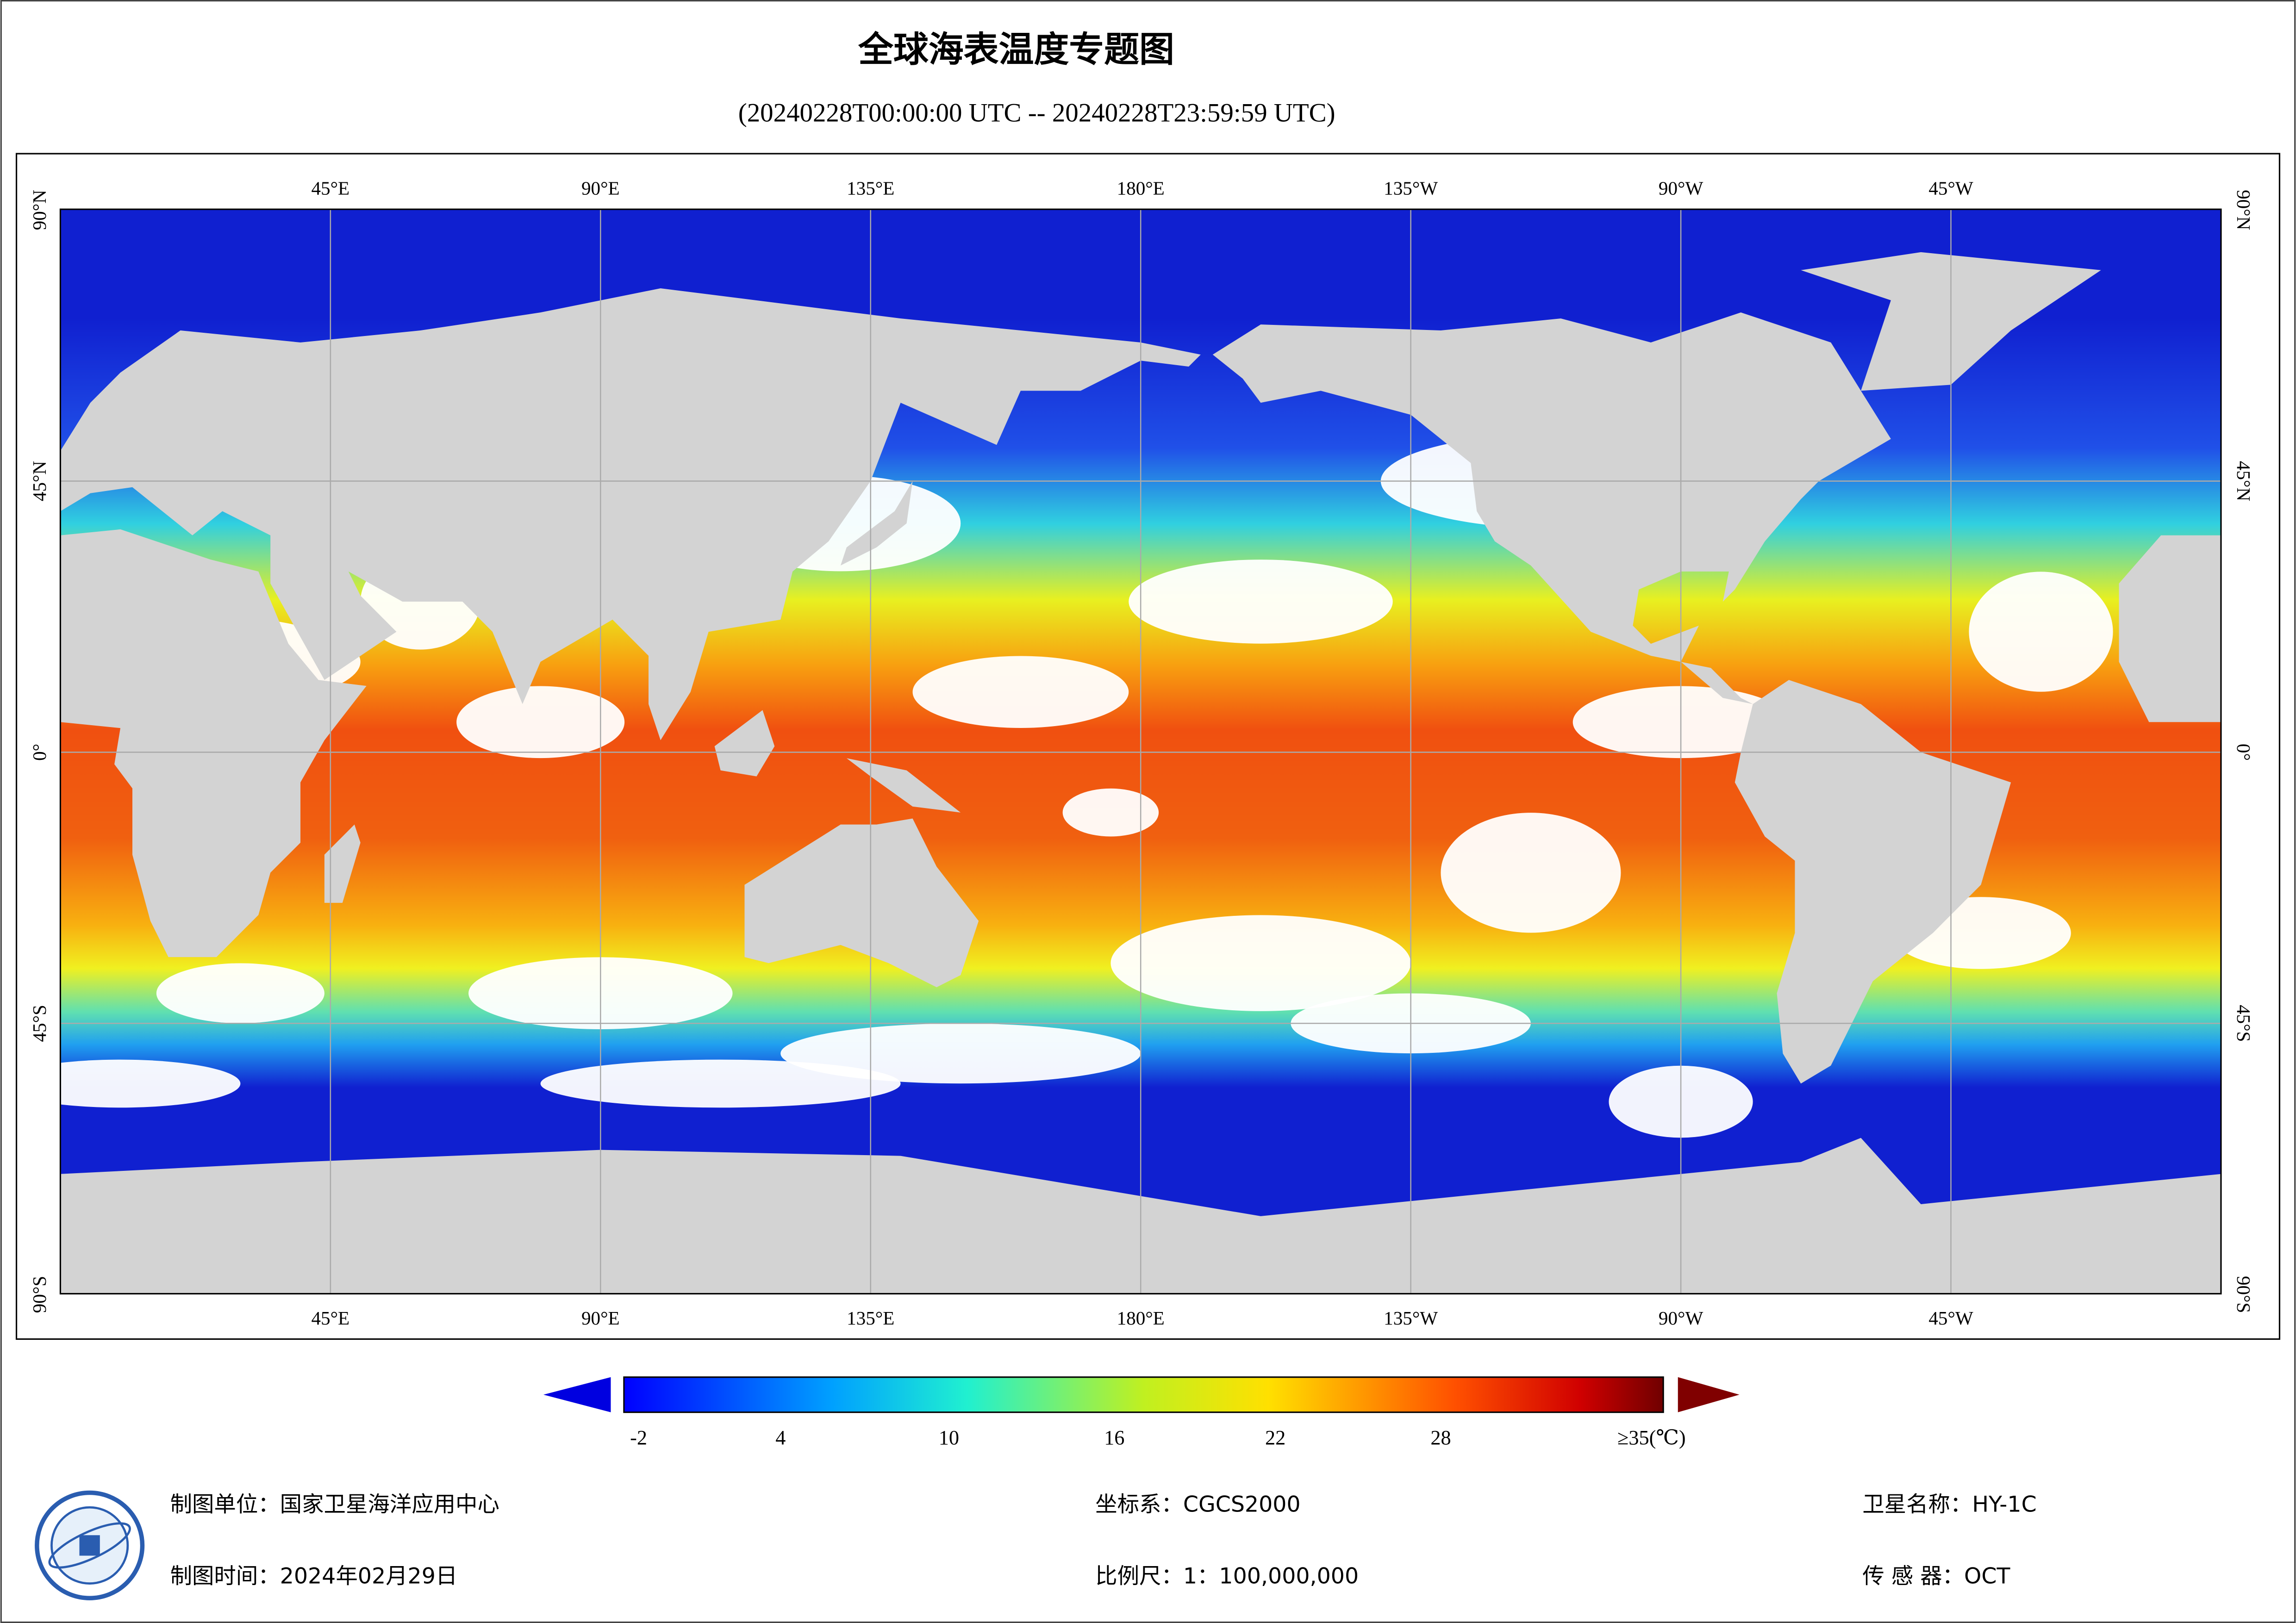  What do you see at coordinates (1197, 1504) in the screenshot?
I see `footer-crs: 坐标系：CGCS2000` at bounding box center [1197, 1504].